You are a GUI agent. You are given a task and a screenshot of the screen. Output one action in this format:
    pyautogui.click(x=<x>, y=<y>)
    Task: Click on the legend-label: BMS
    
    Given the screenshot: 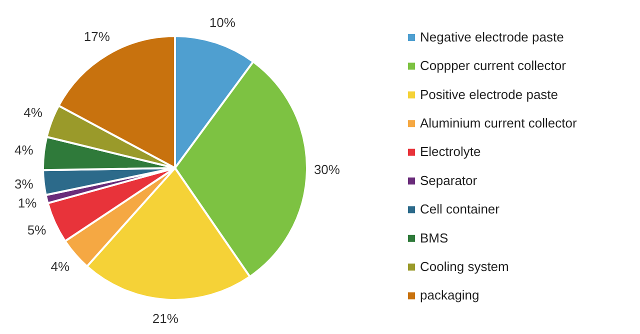 What is the action you would take?
    pyautogui.click(x=434, y=238)
    